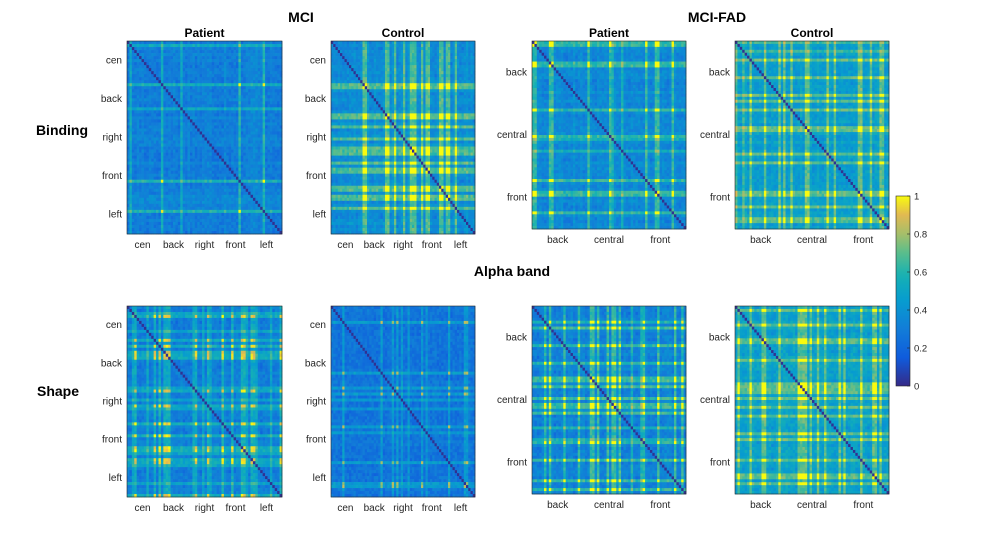 The width and height of the screenshot is (981, 560). What do you see at coordinates (920, 311) in the screenshot?
I see `colorbar-tick-label: 0.4` at bounding box center [920, 311].